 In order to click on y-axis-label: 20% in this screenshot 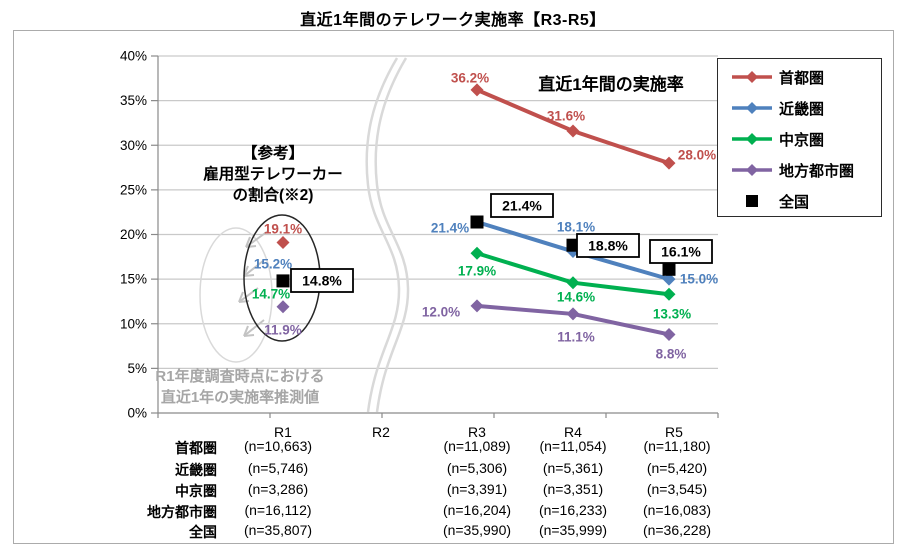, I will do `click(133, 234)`.